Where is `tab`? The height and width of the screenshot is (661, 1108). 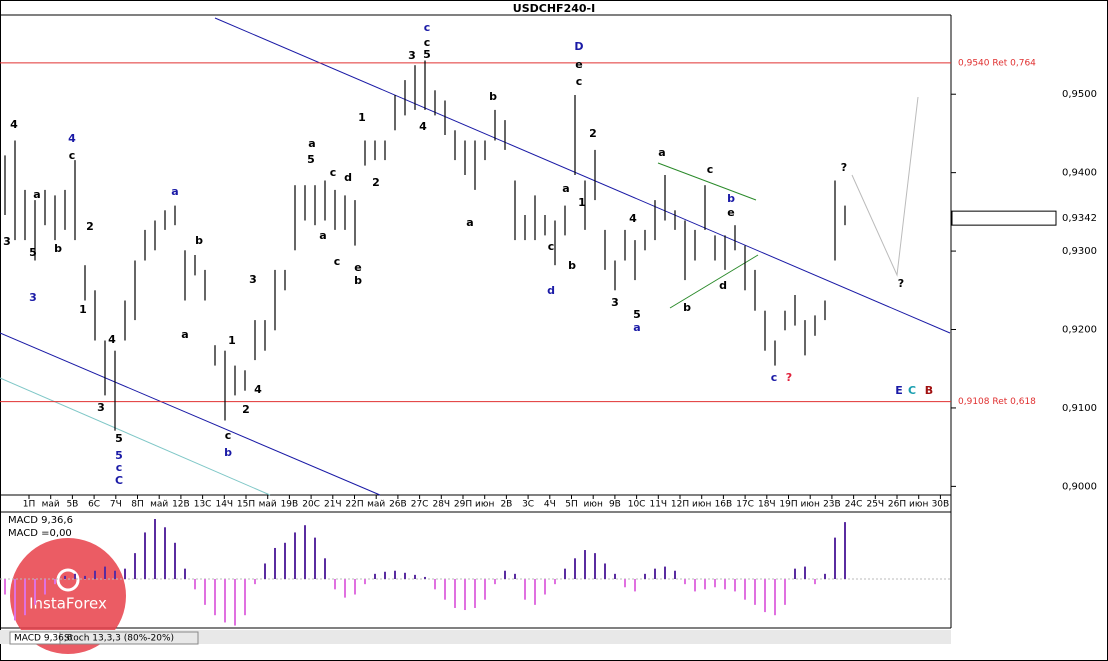
tab is located at coordinates (129, 638).